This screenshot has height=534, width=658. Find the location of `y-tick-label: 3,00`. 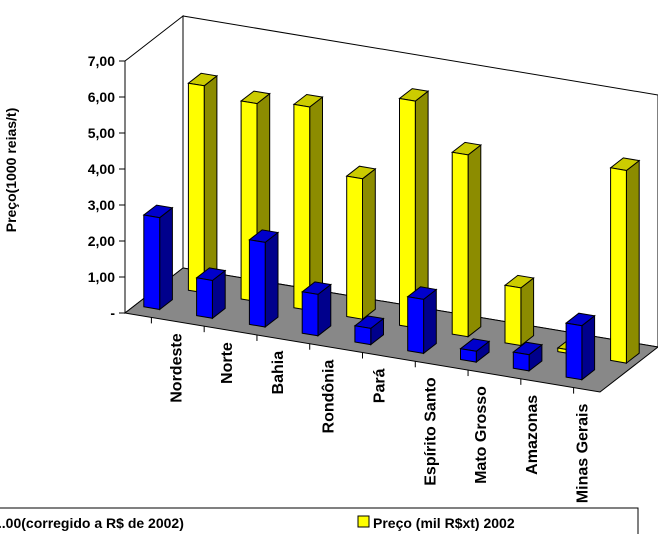

y-tick-label: 3,00 is located at coordinates (101, 205).